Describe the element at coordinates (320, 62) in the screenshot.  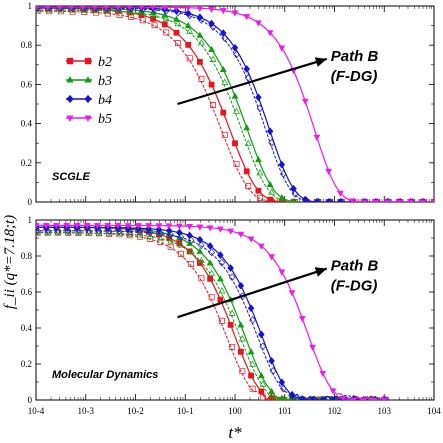
I see `path-arrow-head` at that location.